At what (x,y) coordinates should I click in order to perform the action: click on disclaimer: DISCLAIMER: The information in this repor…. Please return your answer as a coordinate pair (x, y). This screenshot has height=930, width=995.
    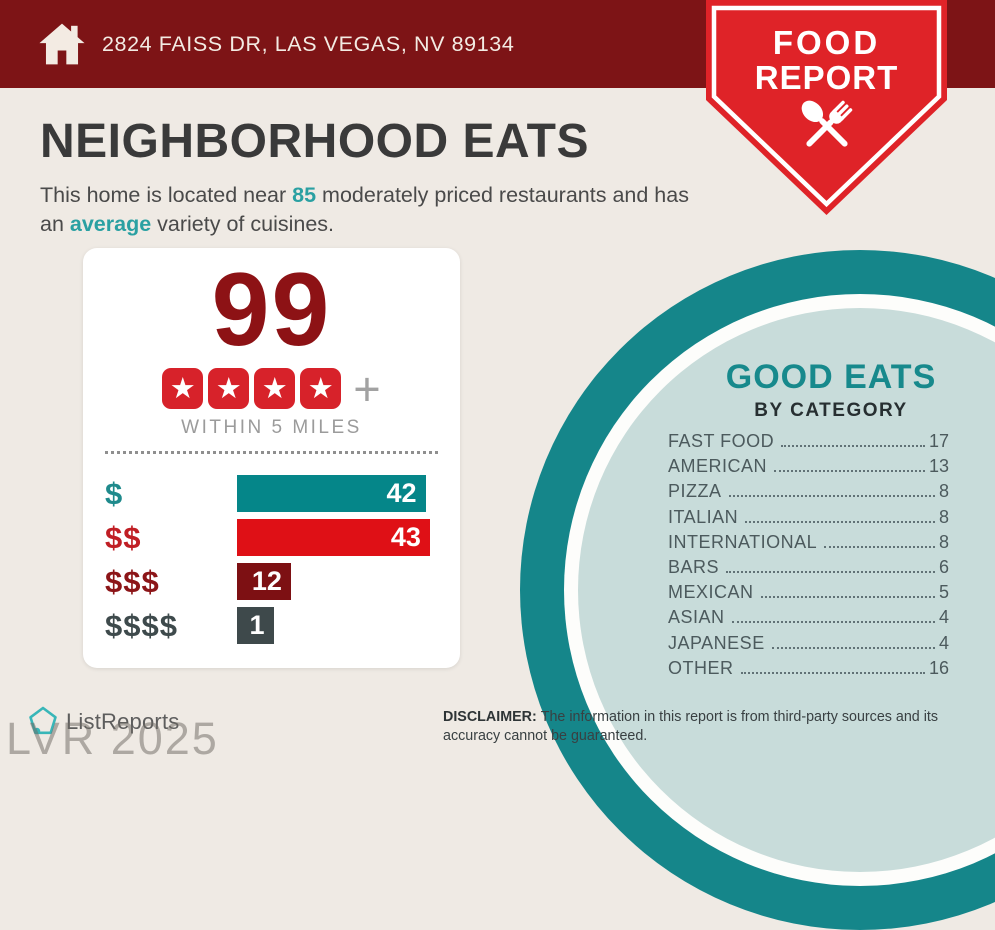
    Looking at the image, I should click on (704, 727).